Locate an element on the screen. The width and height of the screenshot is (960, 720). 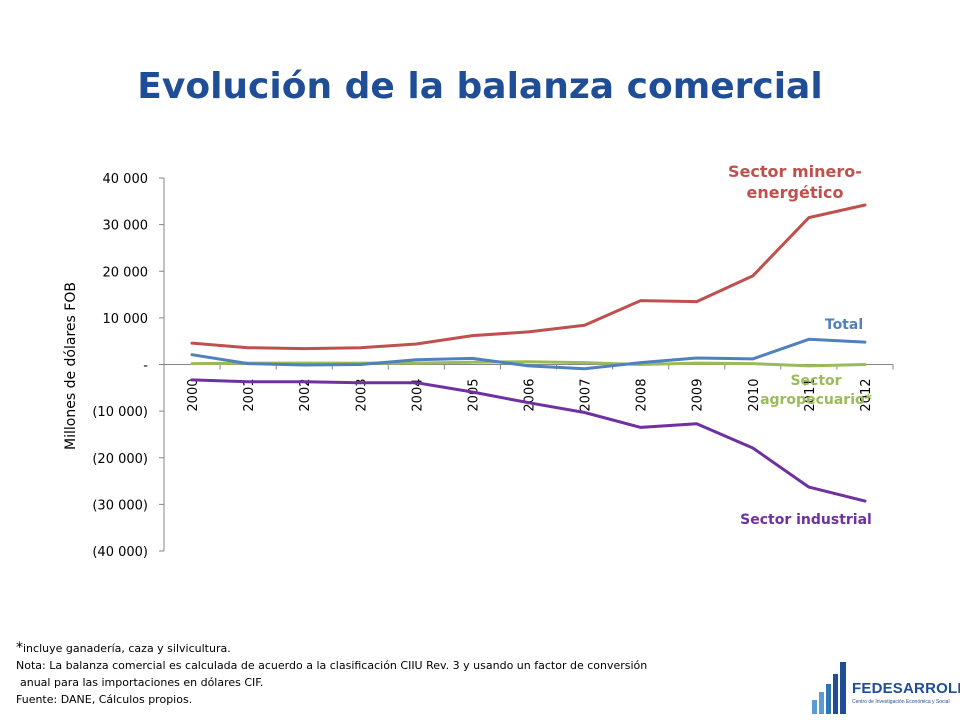
series-label: Sector minero-energético is located at coordinates (795, 182).